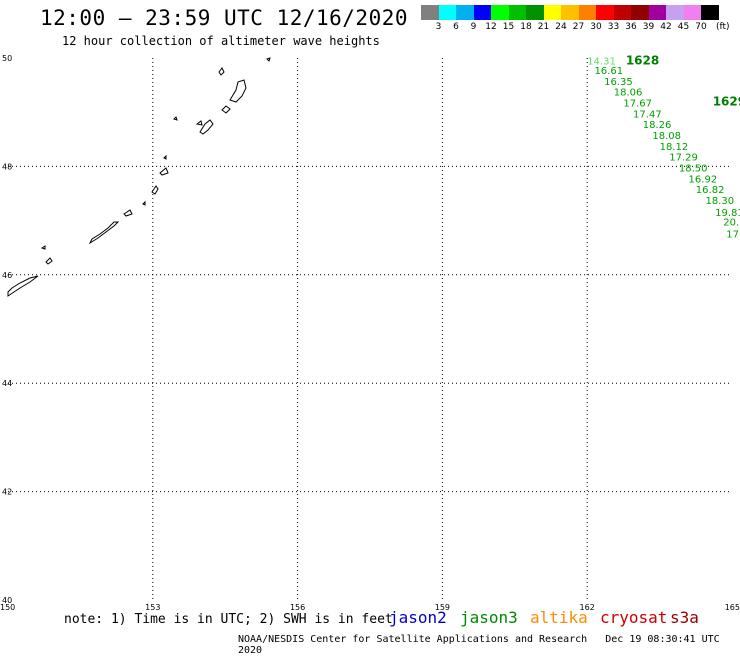 Image resolution: width=740 pixels, height=656 pixels. I want to click on latitude-tick-label: 40, so click(7, 600).